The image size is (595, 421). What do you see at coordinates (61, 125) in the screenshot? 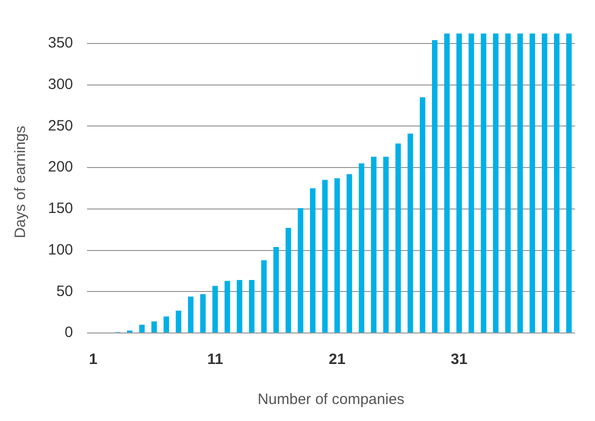
I see `y-tick-label: 250` at bounding box center [61, 125].